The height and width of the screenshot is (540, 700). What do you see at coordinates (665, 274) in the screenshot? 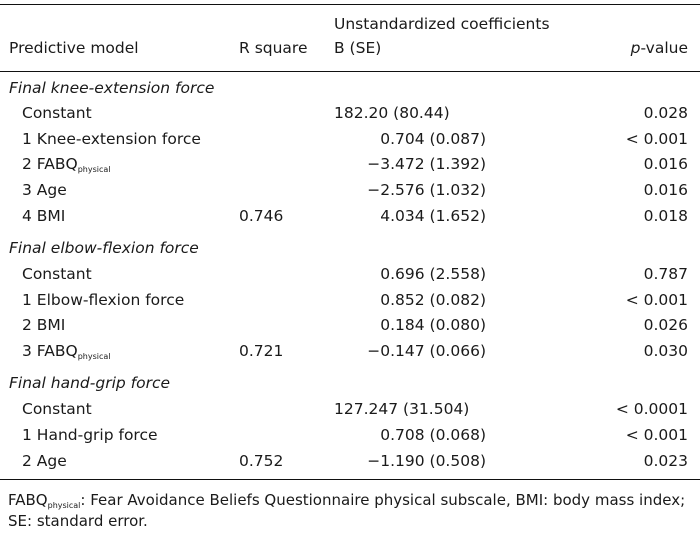
I see `row-p-value: 0.787` at bounding box center [665, 274].